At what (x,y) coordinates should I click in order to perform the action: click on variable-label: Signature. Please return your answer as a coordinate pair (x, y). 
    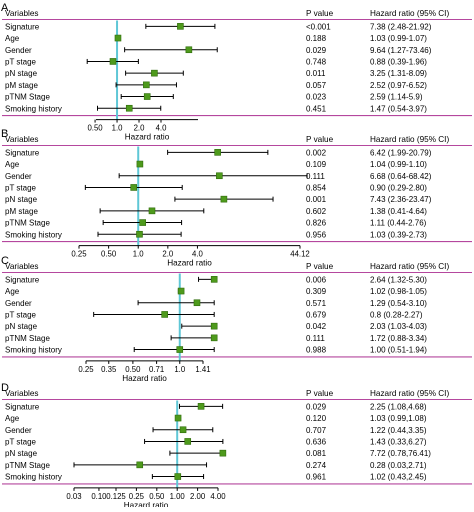
    Looking at the image, I should click on (22, 26).